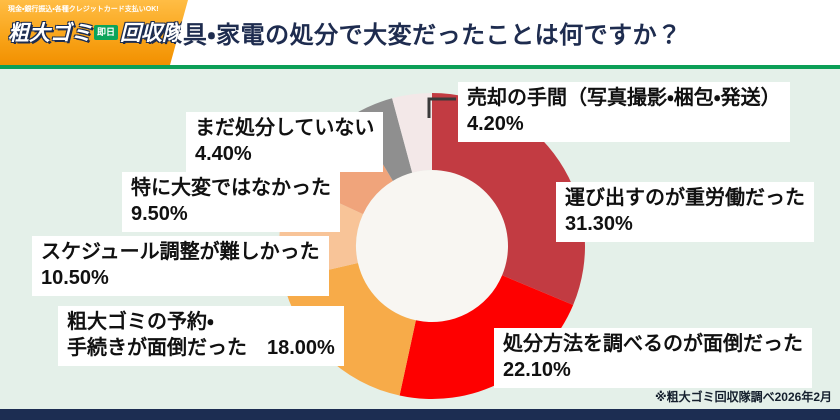 Image resolution: width=840 pixels, height=420 pixels. I want to click on callout-carry-label: 運び出すのが重労働だった, so click(685, 198).